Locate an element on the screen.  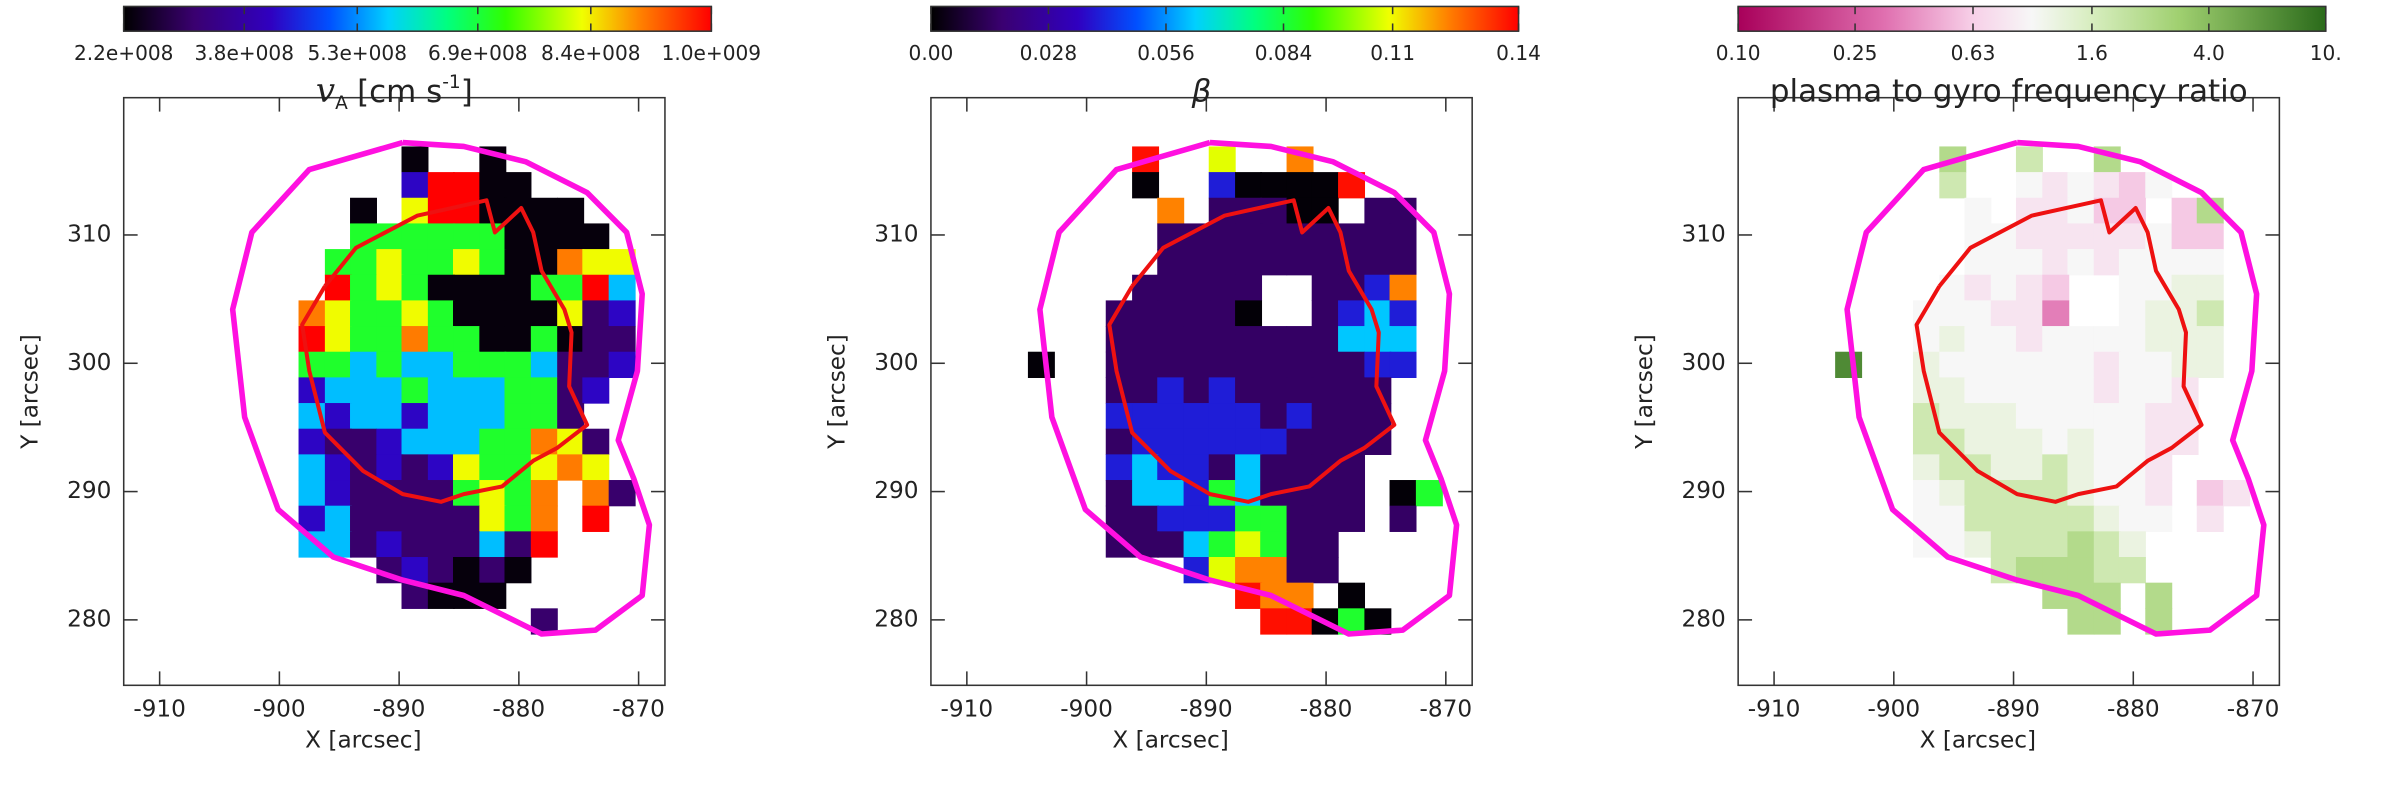
colorbar-tick-label: 0.63 is located at coordinates (1973, 53).